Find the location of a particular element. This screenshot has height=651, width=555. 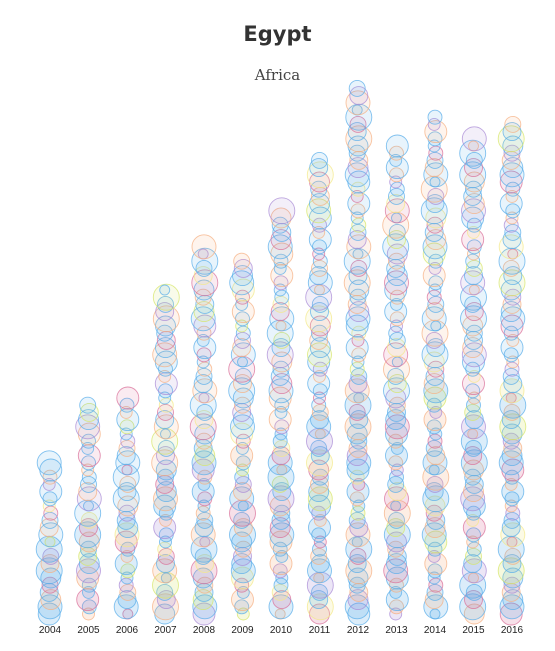

x-tick-label: 2005 is located at coordinates (88, 630).